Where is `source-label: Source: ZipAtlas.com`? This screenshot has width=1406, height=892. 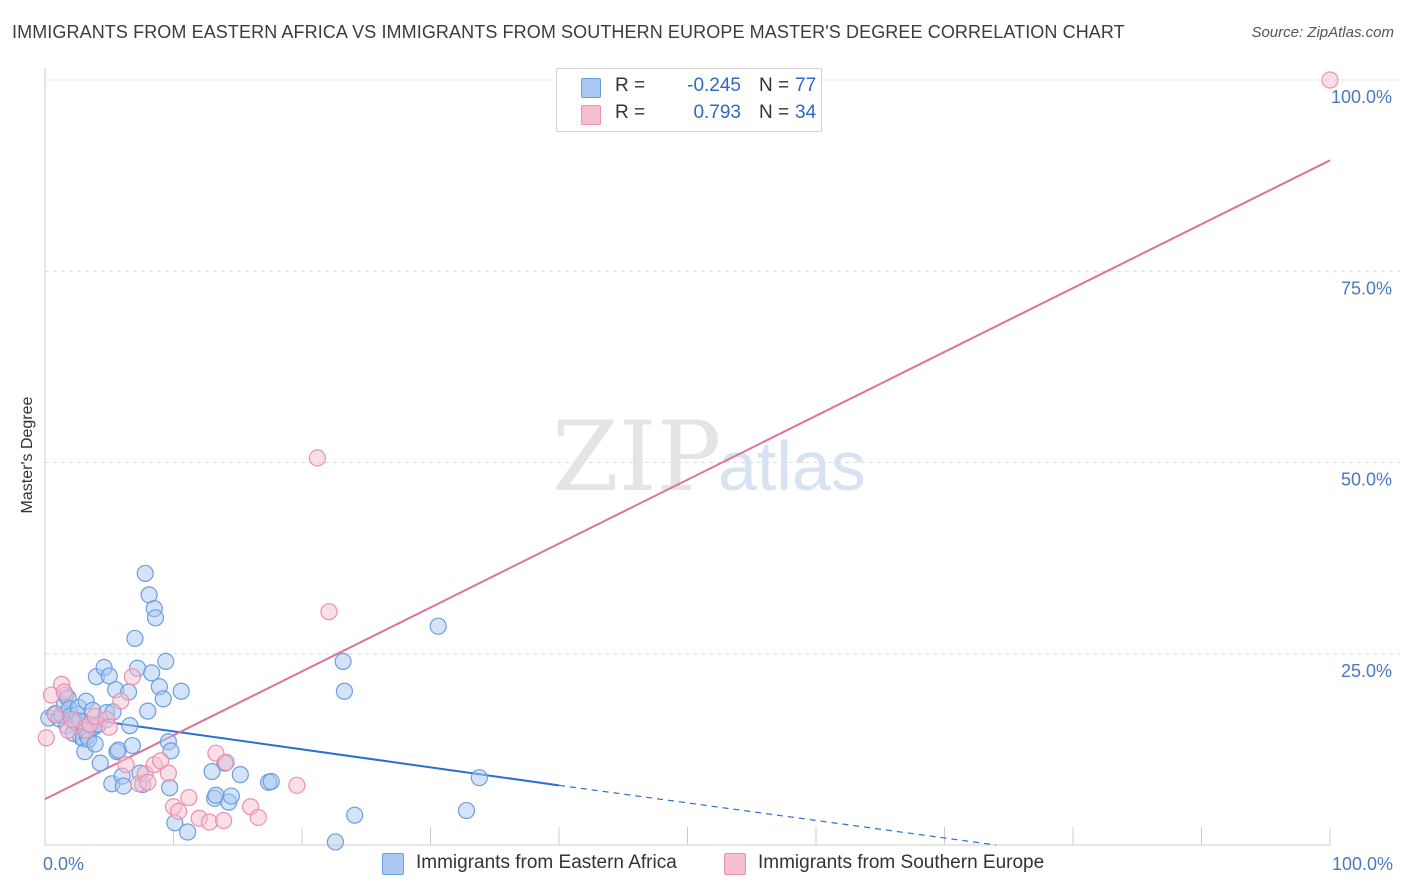 source-label: Source: ZipAtlas.com is located at coordinates (1322, 32).